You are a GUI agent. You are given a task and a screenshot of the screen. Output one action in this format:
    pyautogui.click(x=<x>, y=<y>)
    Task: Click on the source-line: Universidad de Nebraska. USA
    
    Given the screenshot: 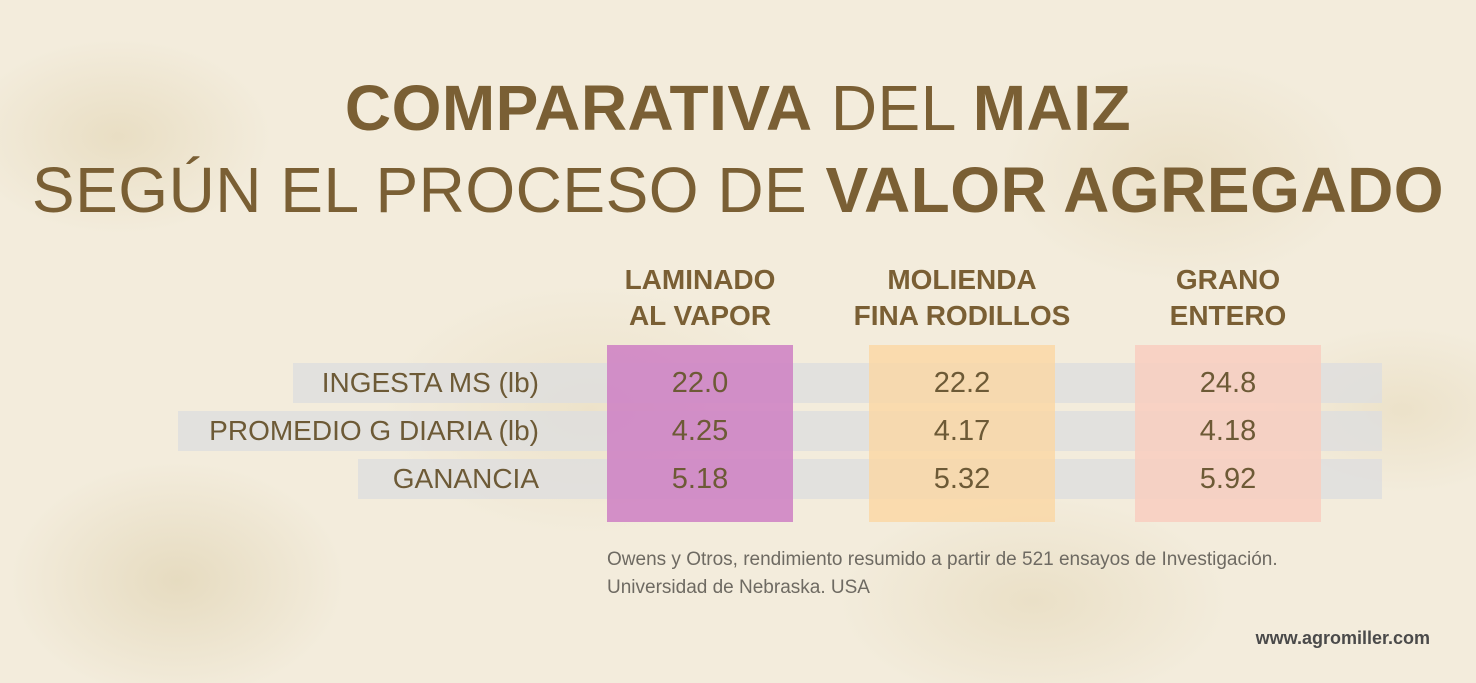 What is the action you would take?
    pyautogui.click(x=738, y=587)
    